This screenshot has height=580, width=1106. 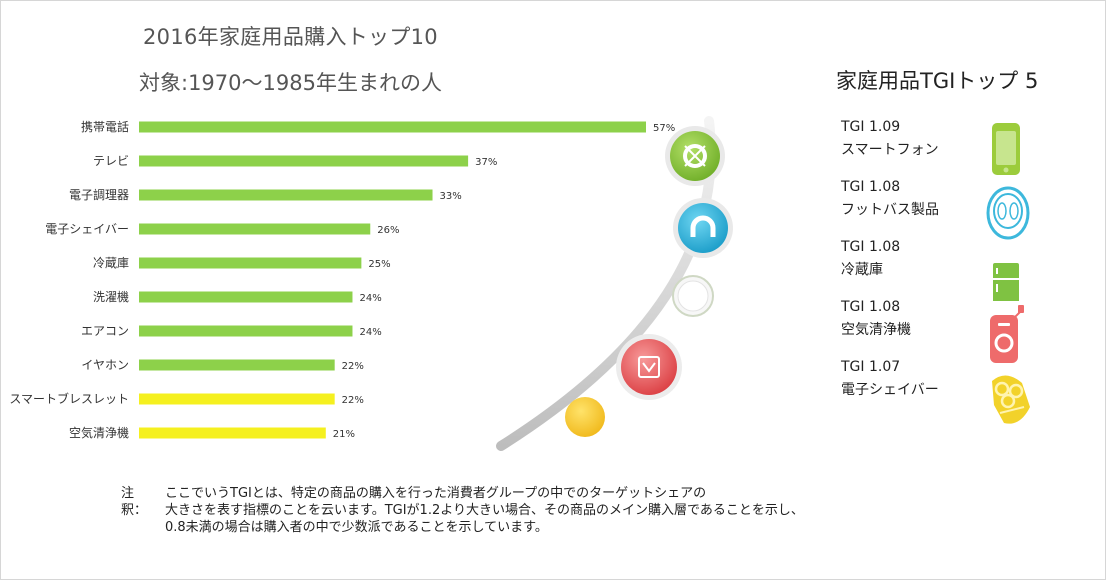 What do you see at coordinates (111, 161) in the screenshot?
I see `category-label: テレビ` at bounding box center [111, 161].